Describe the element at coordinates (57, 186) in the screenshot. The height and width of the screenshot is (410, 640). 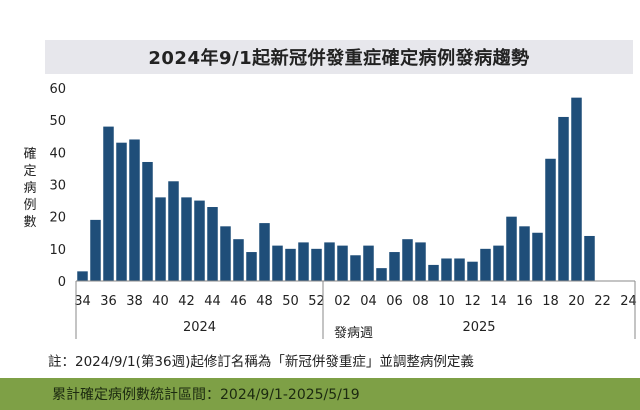
I see `y-tick-label: 30` at that location.